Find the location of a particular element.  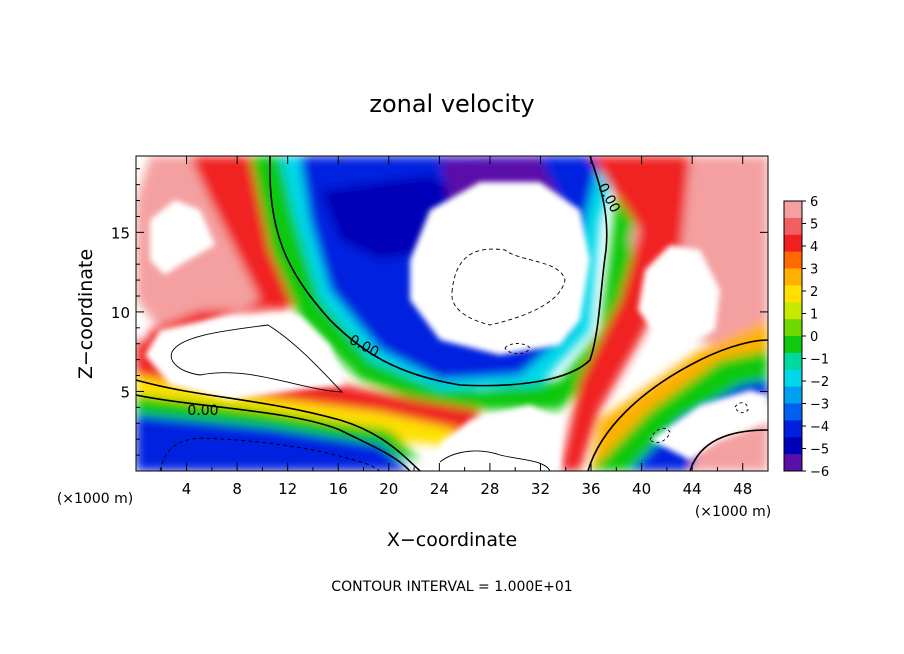

colorbar-tick-label: 3 is located at coordinates (814, 270).